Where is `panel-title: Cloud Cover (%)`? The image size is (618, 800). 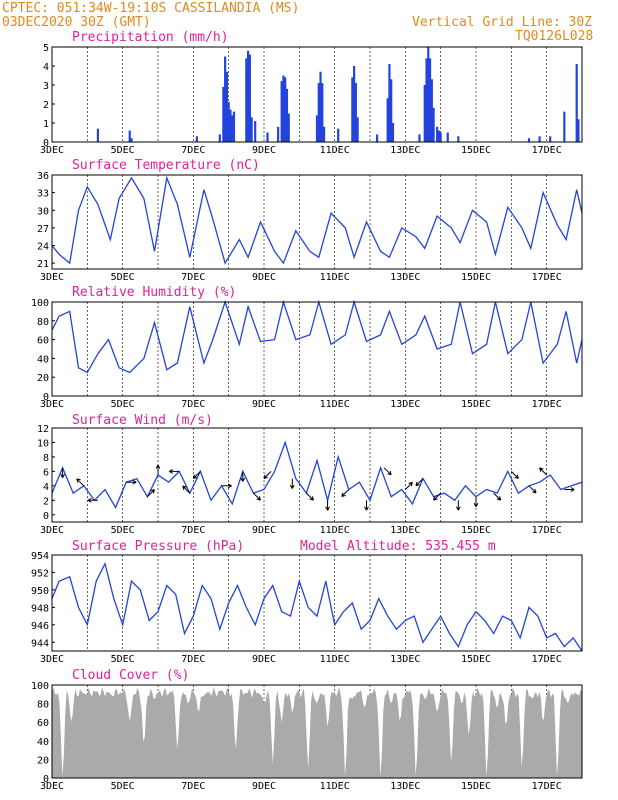
panel-title: Cloud Cover (%) is located at coordinates (130, 675).